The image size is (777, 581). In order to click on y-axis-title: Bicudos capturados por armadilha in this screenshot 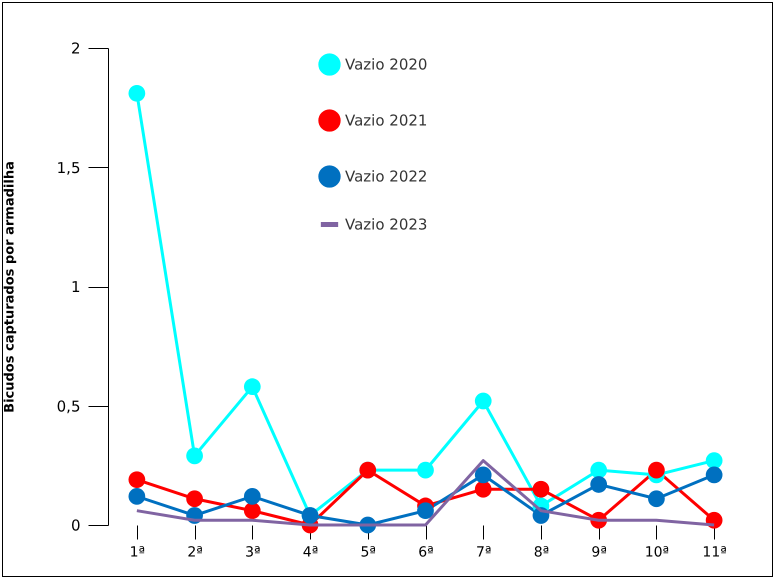, I will do `click(10, 287)`.